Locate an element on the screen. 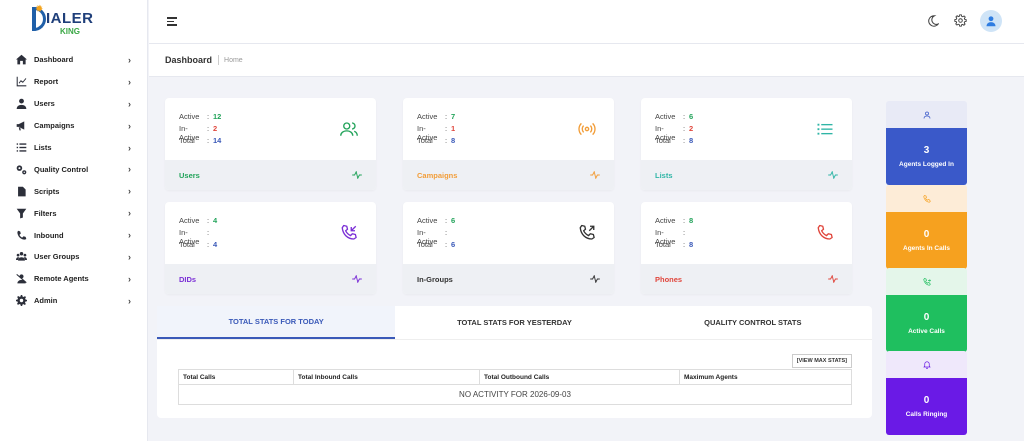  settings-gear-icon is located at coordinates (960, 20).